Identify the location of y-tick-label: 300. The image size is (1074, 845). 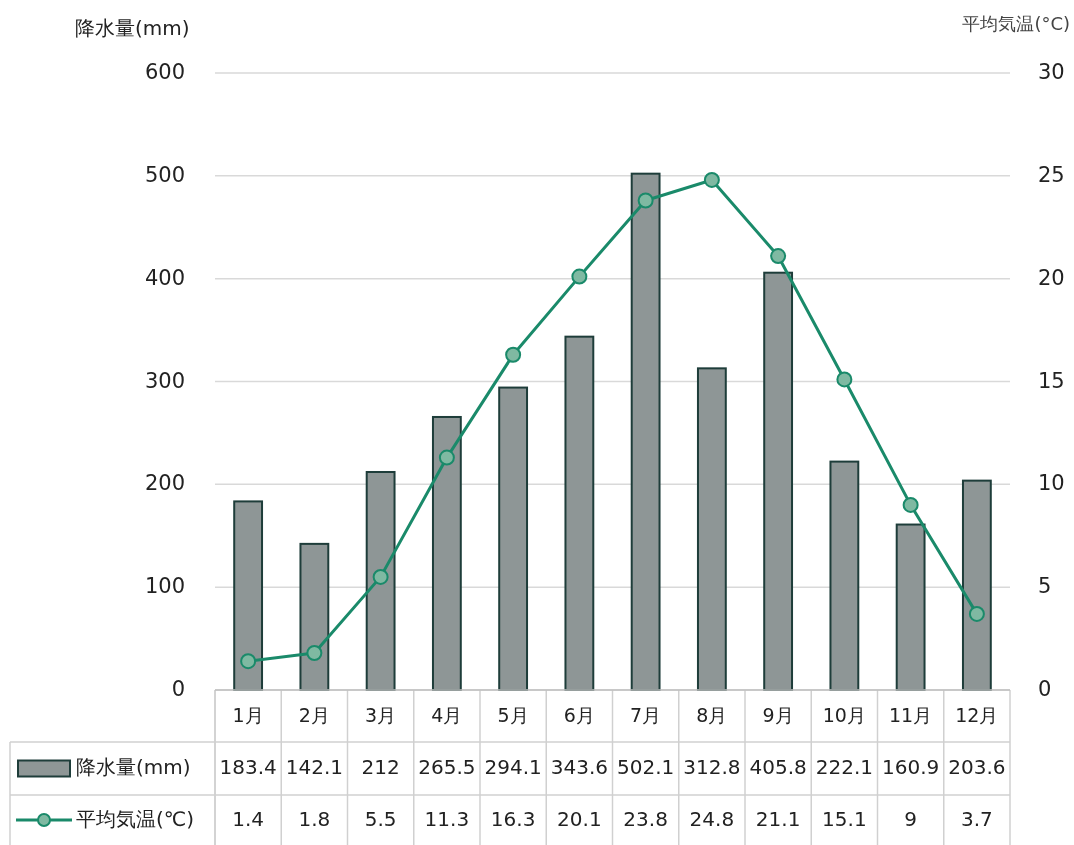
(164, 380).